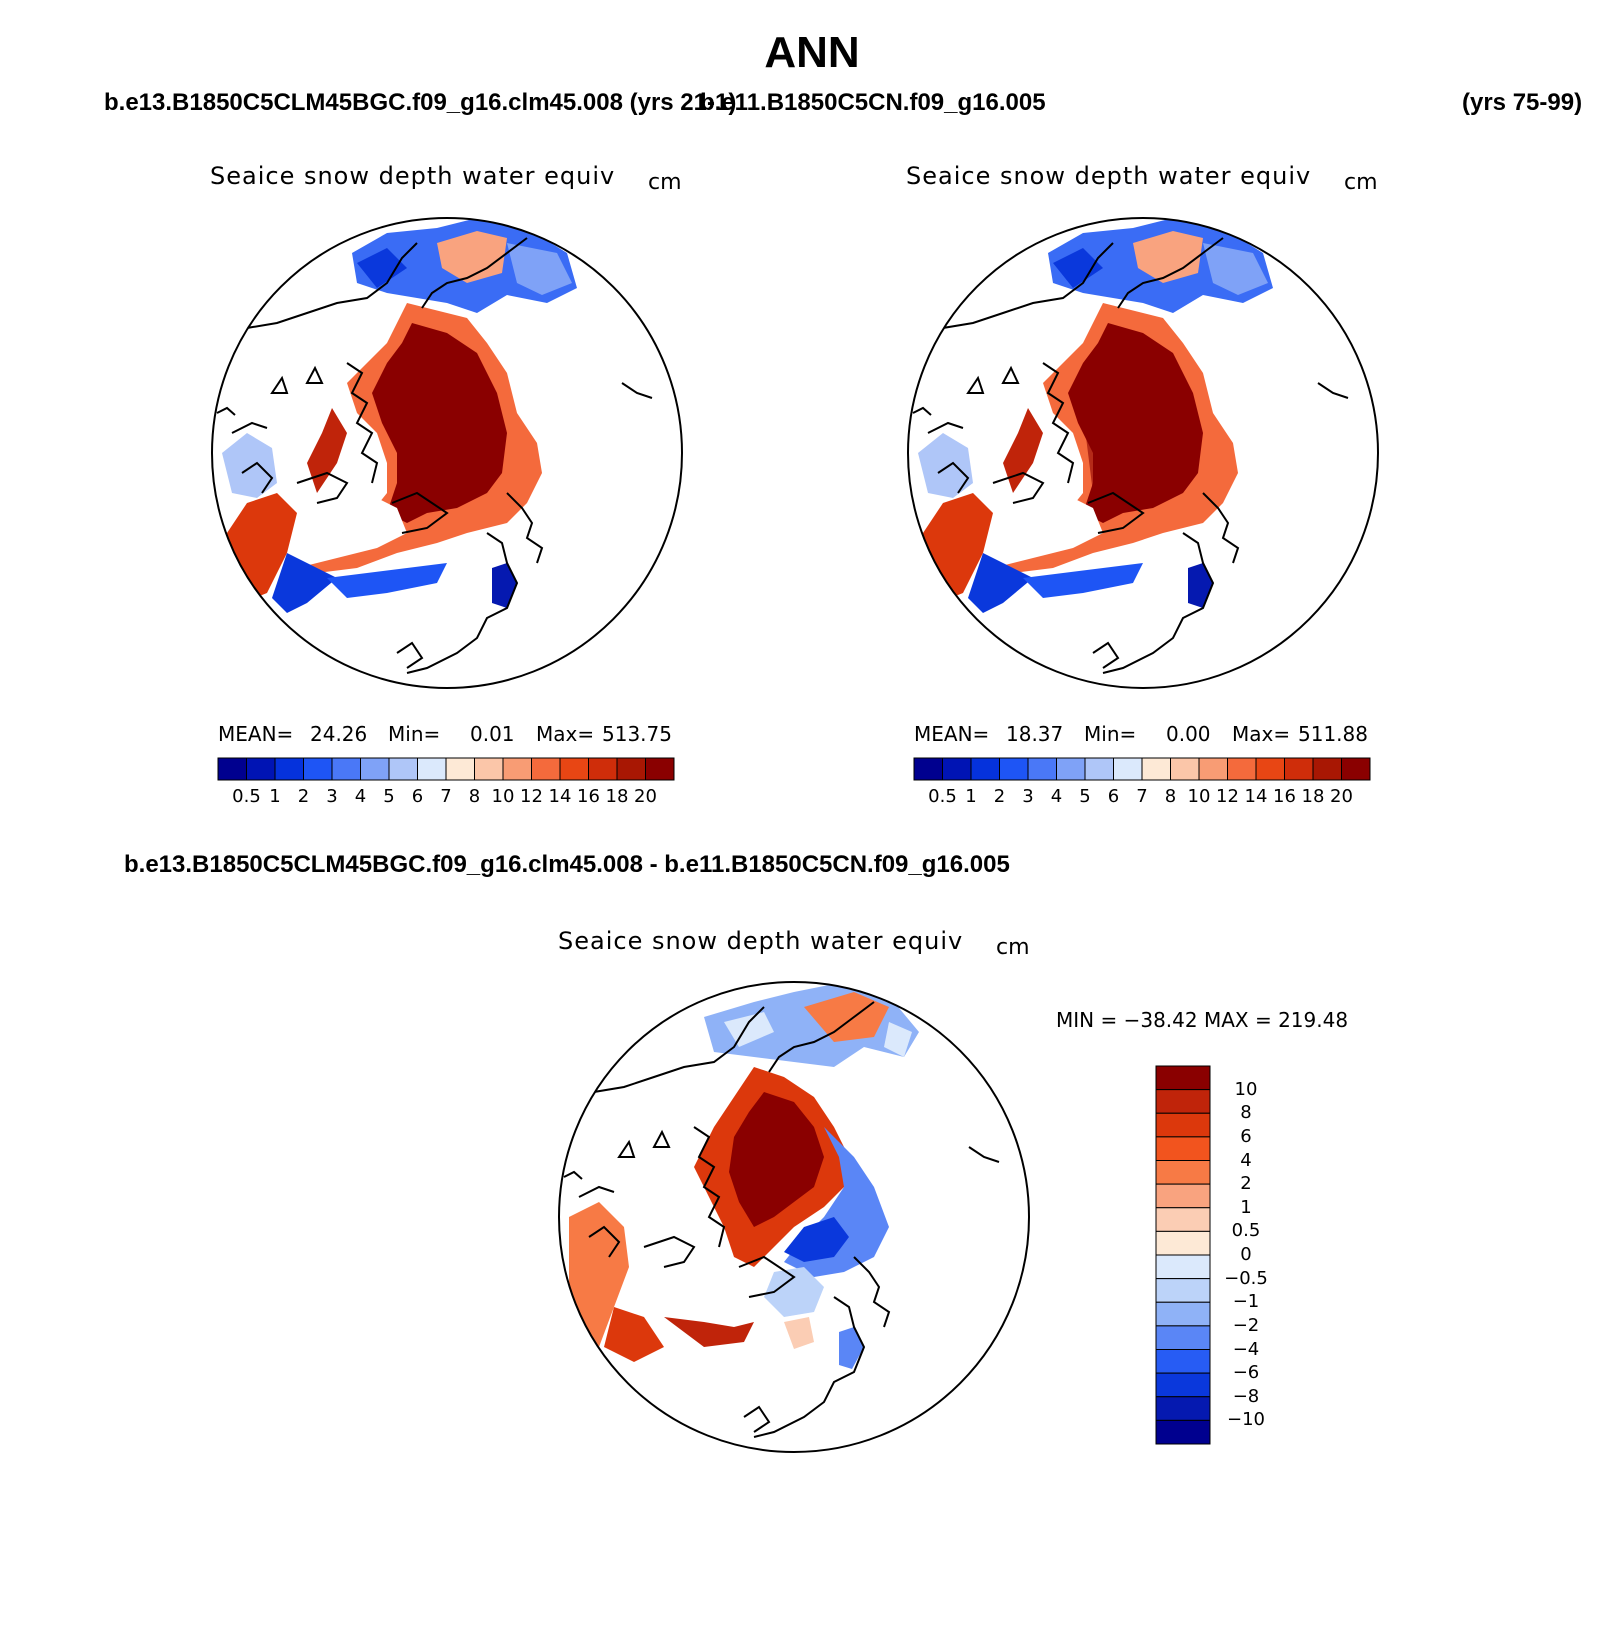 This screenshot has height=1649, width=1624. I want to click on panel1-max-label: Max=, so click(565, 734).